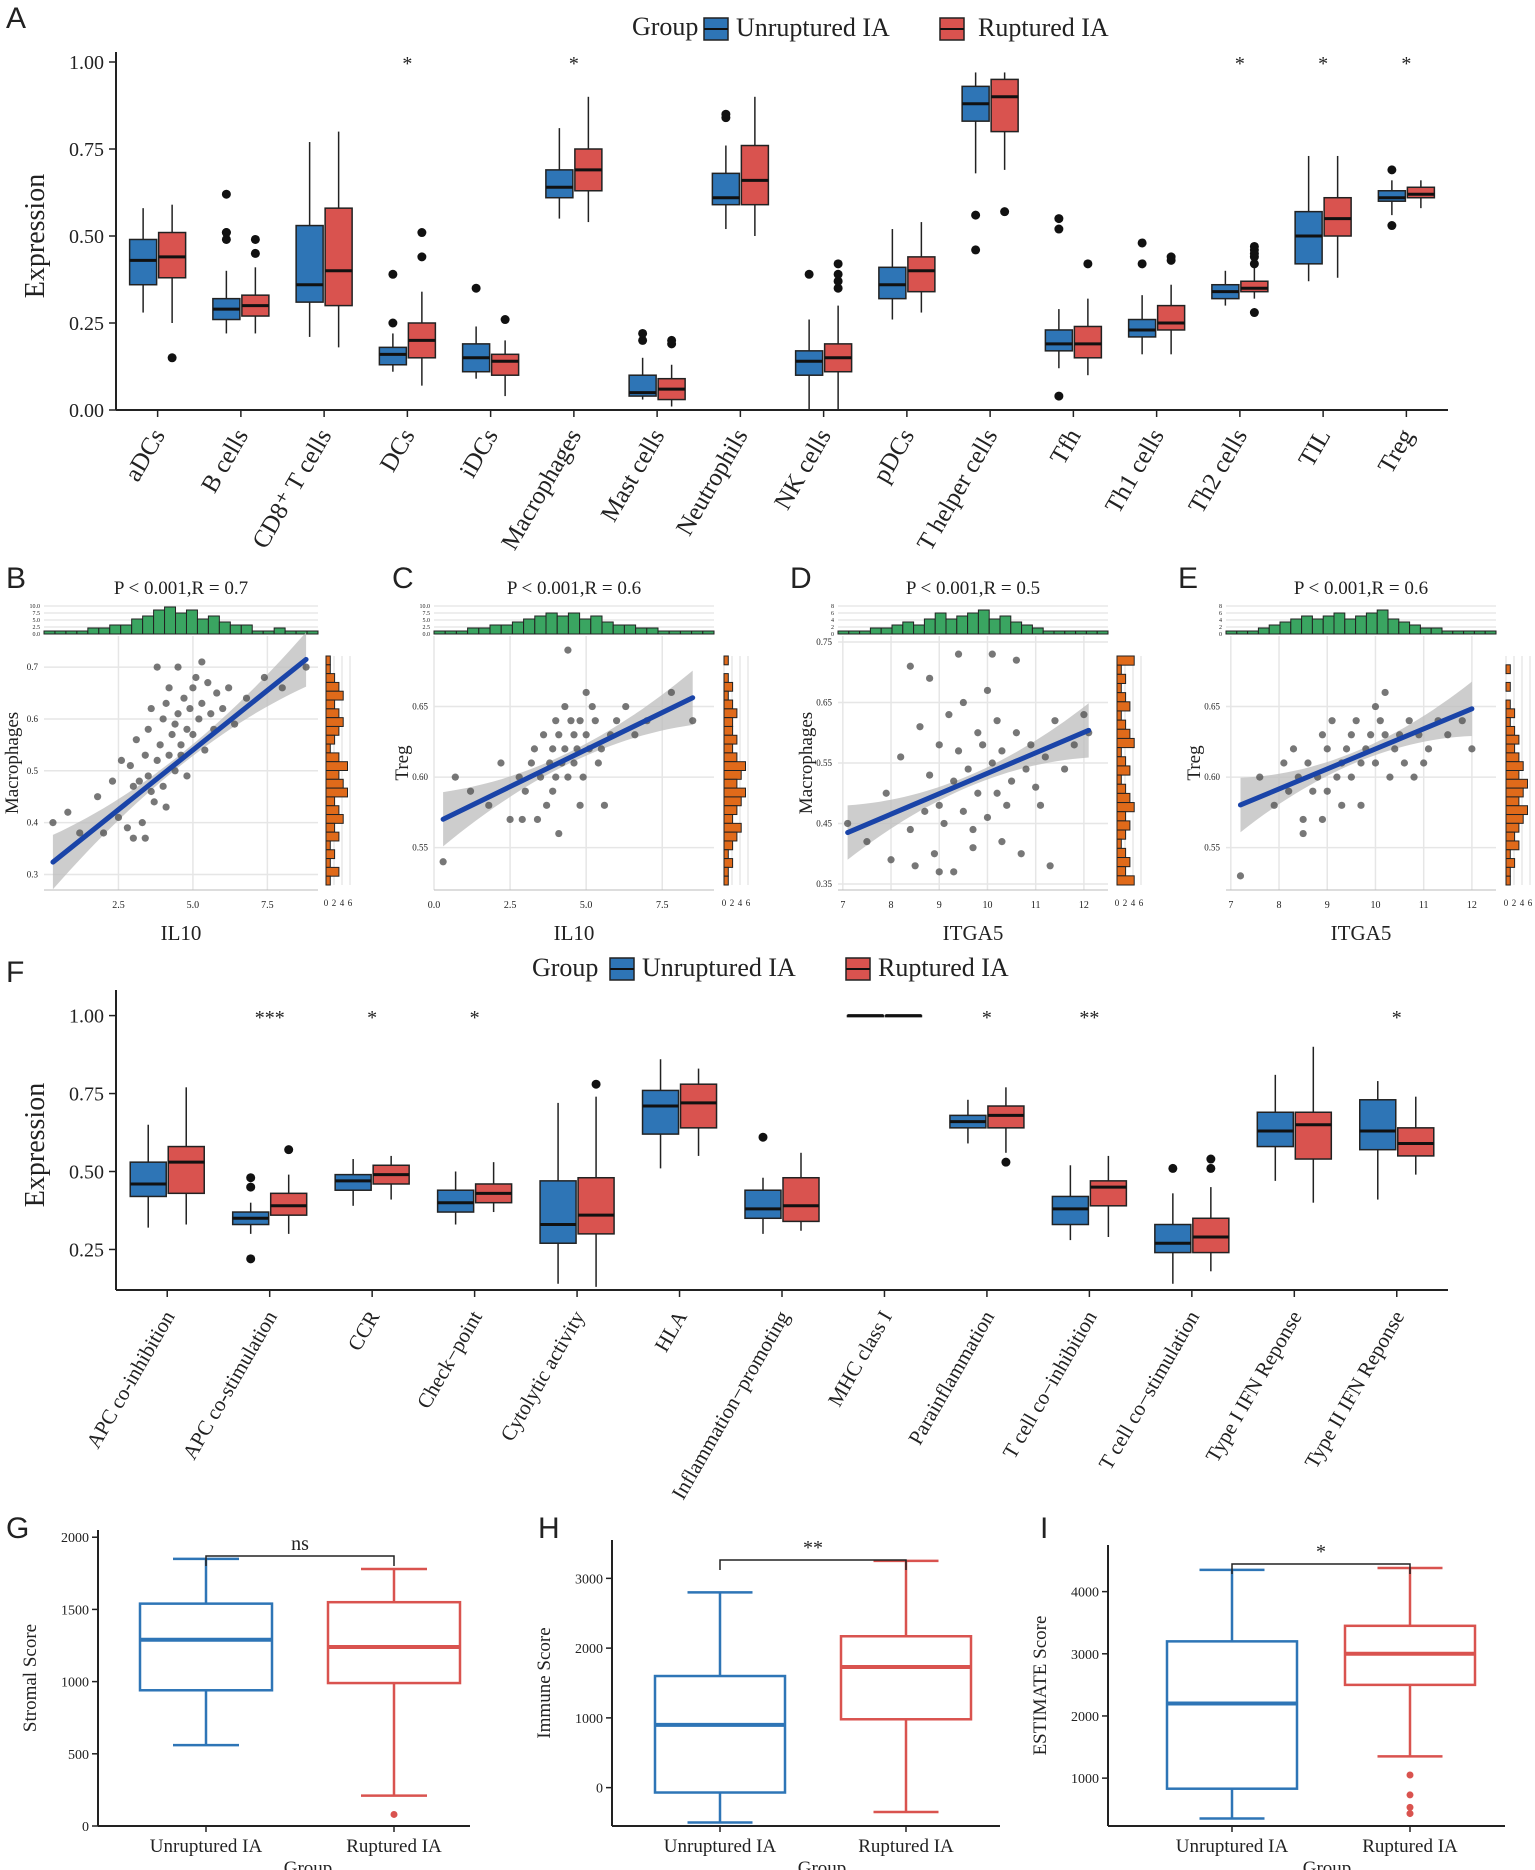 The image size is (1535, 1870). What do you see at coordinates (824, 763) in the screenshot?
I see `y-tick-label: 0.55` at bounding box center [824, 763].